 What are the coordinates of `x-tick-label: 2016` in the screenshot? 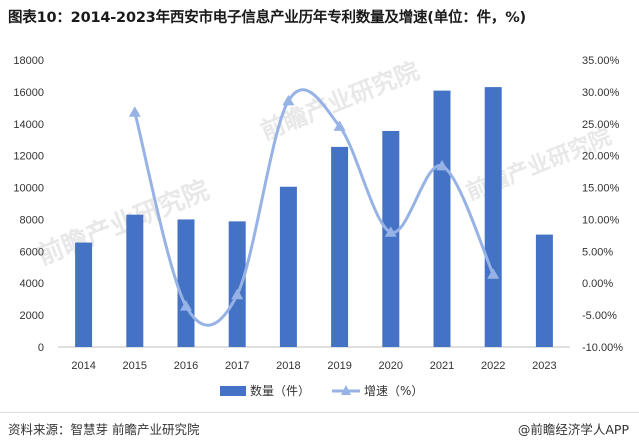 It's located at (186, 366).